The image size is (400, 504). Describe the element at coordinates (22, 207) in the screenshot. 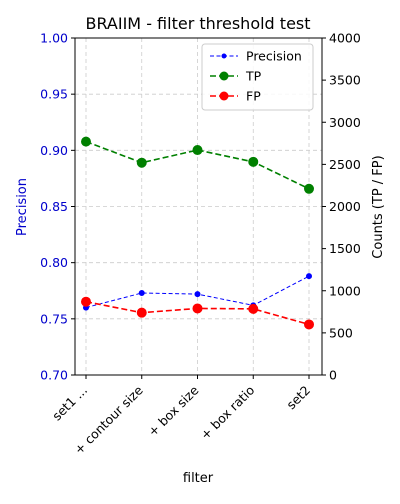

I see `y-axis-left-label: Precision` at that location.